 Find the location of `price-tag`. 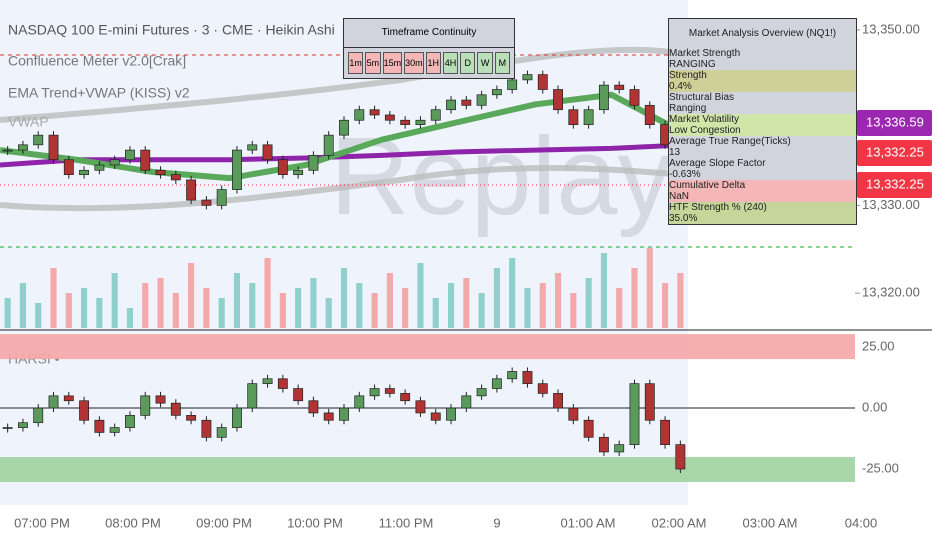

price-tag is located at coordinates (894, 185).